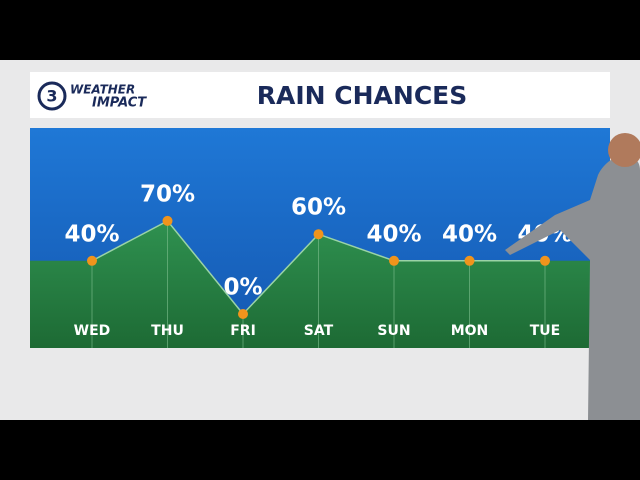  What do you see at coordinates (119, 103) in the screenshot?
I see `brand-bottom: IMPACT` at bounding box center [119, 103].